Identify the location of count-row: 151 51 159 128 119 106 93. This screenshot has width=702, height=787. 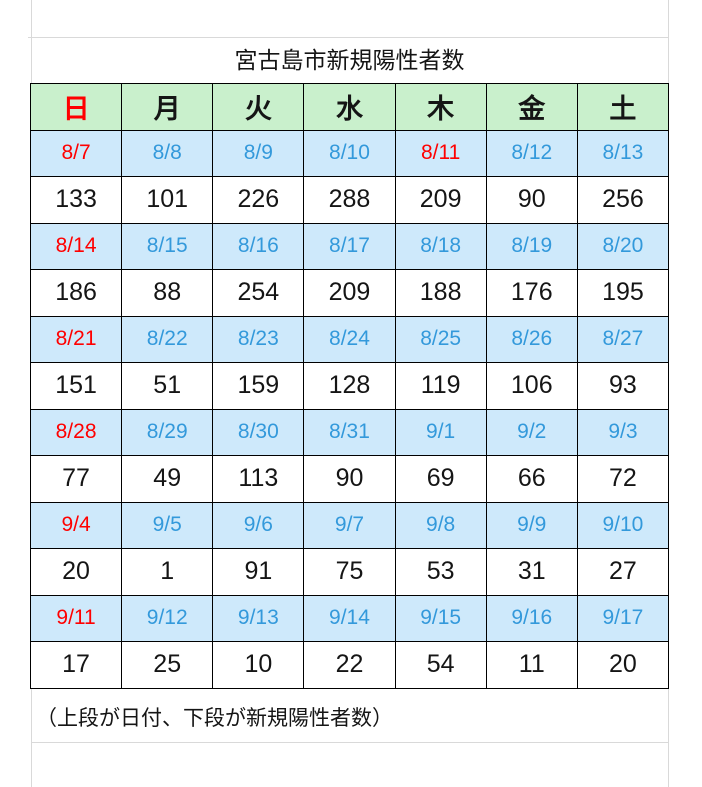
(349, 386).